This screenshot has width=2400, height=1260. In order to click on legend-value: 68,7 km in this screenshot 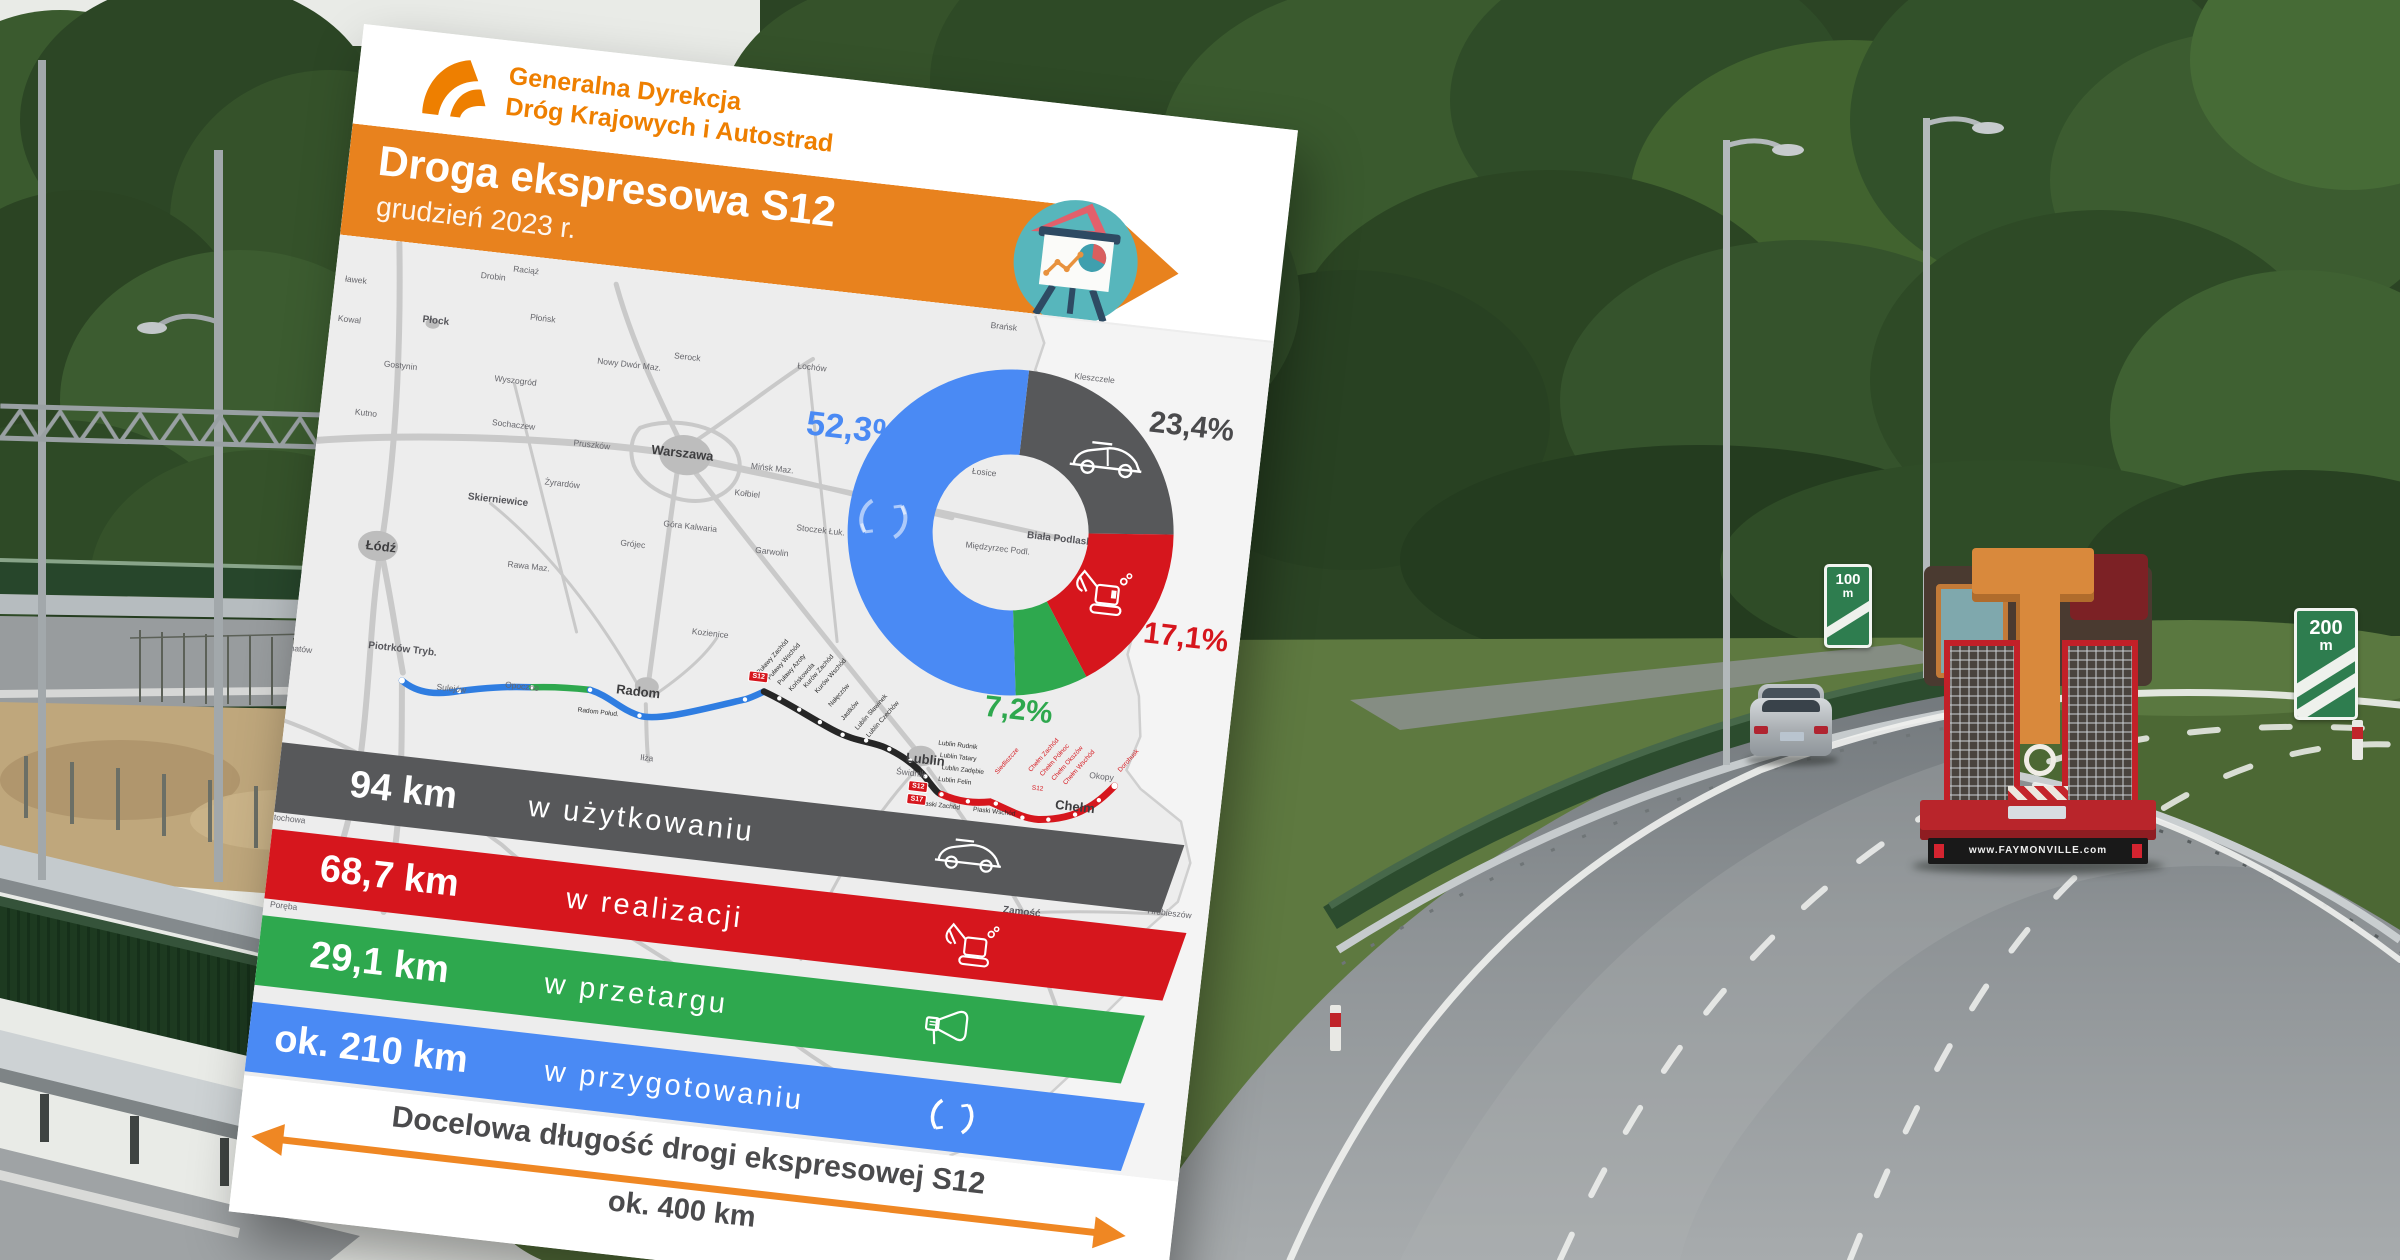, I will do `click(389, 876)`.